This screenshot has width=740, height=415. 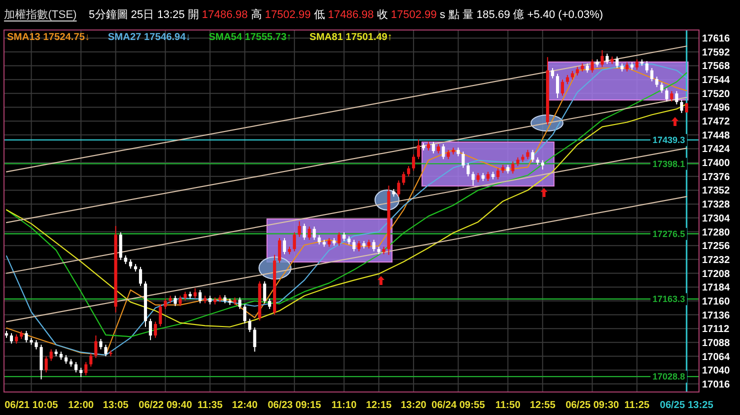 I want to click on y-tick-label: 17040, so click(x=716, y=371).